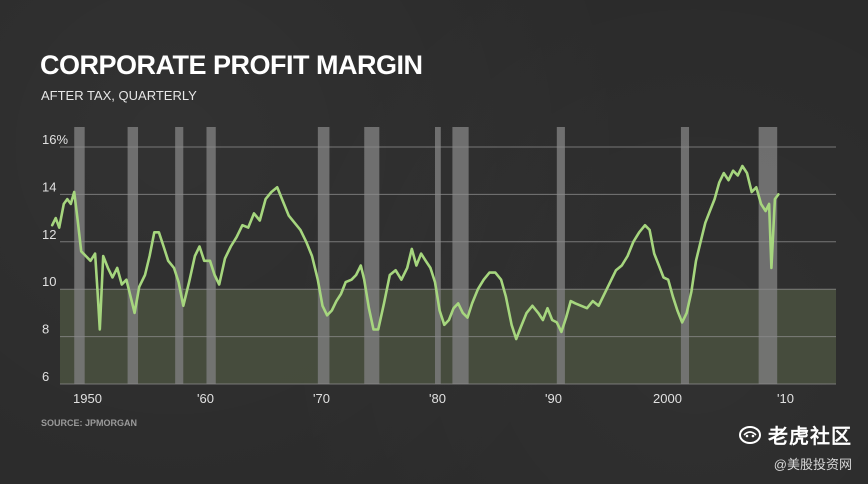  I want to click on x-tick-label: '90, so click(553, 398).